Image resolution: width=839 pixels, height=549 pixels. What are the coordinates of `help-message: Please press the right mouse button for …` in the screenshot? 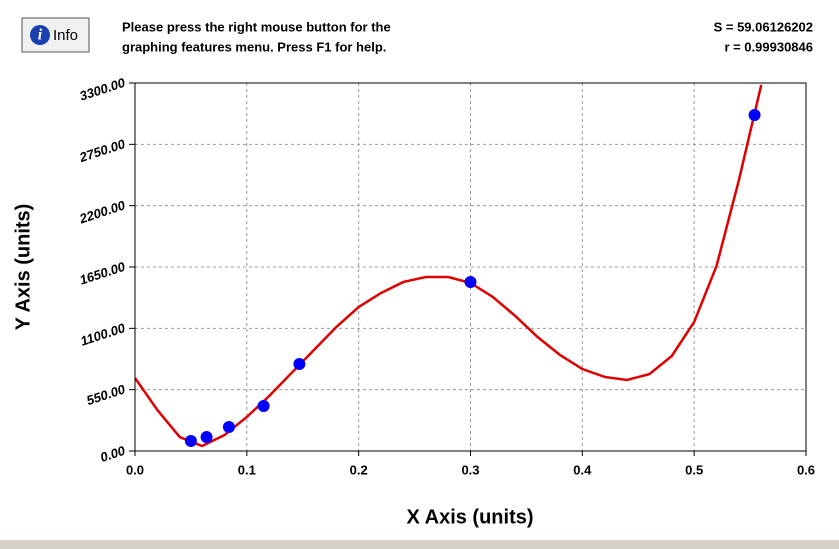 It's located at (256, 26).